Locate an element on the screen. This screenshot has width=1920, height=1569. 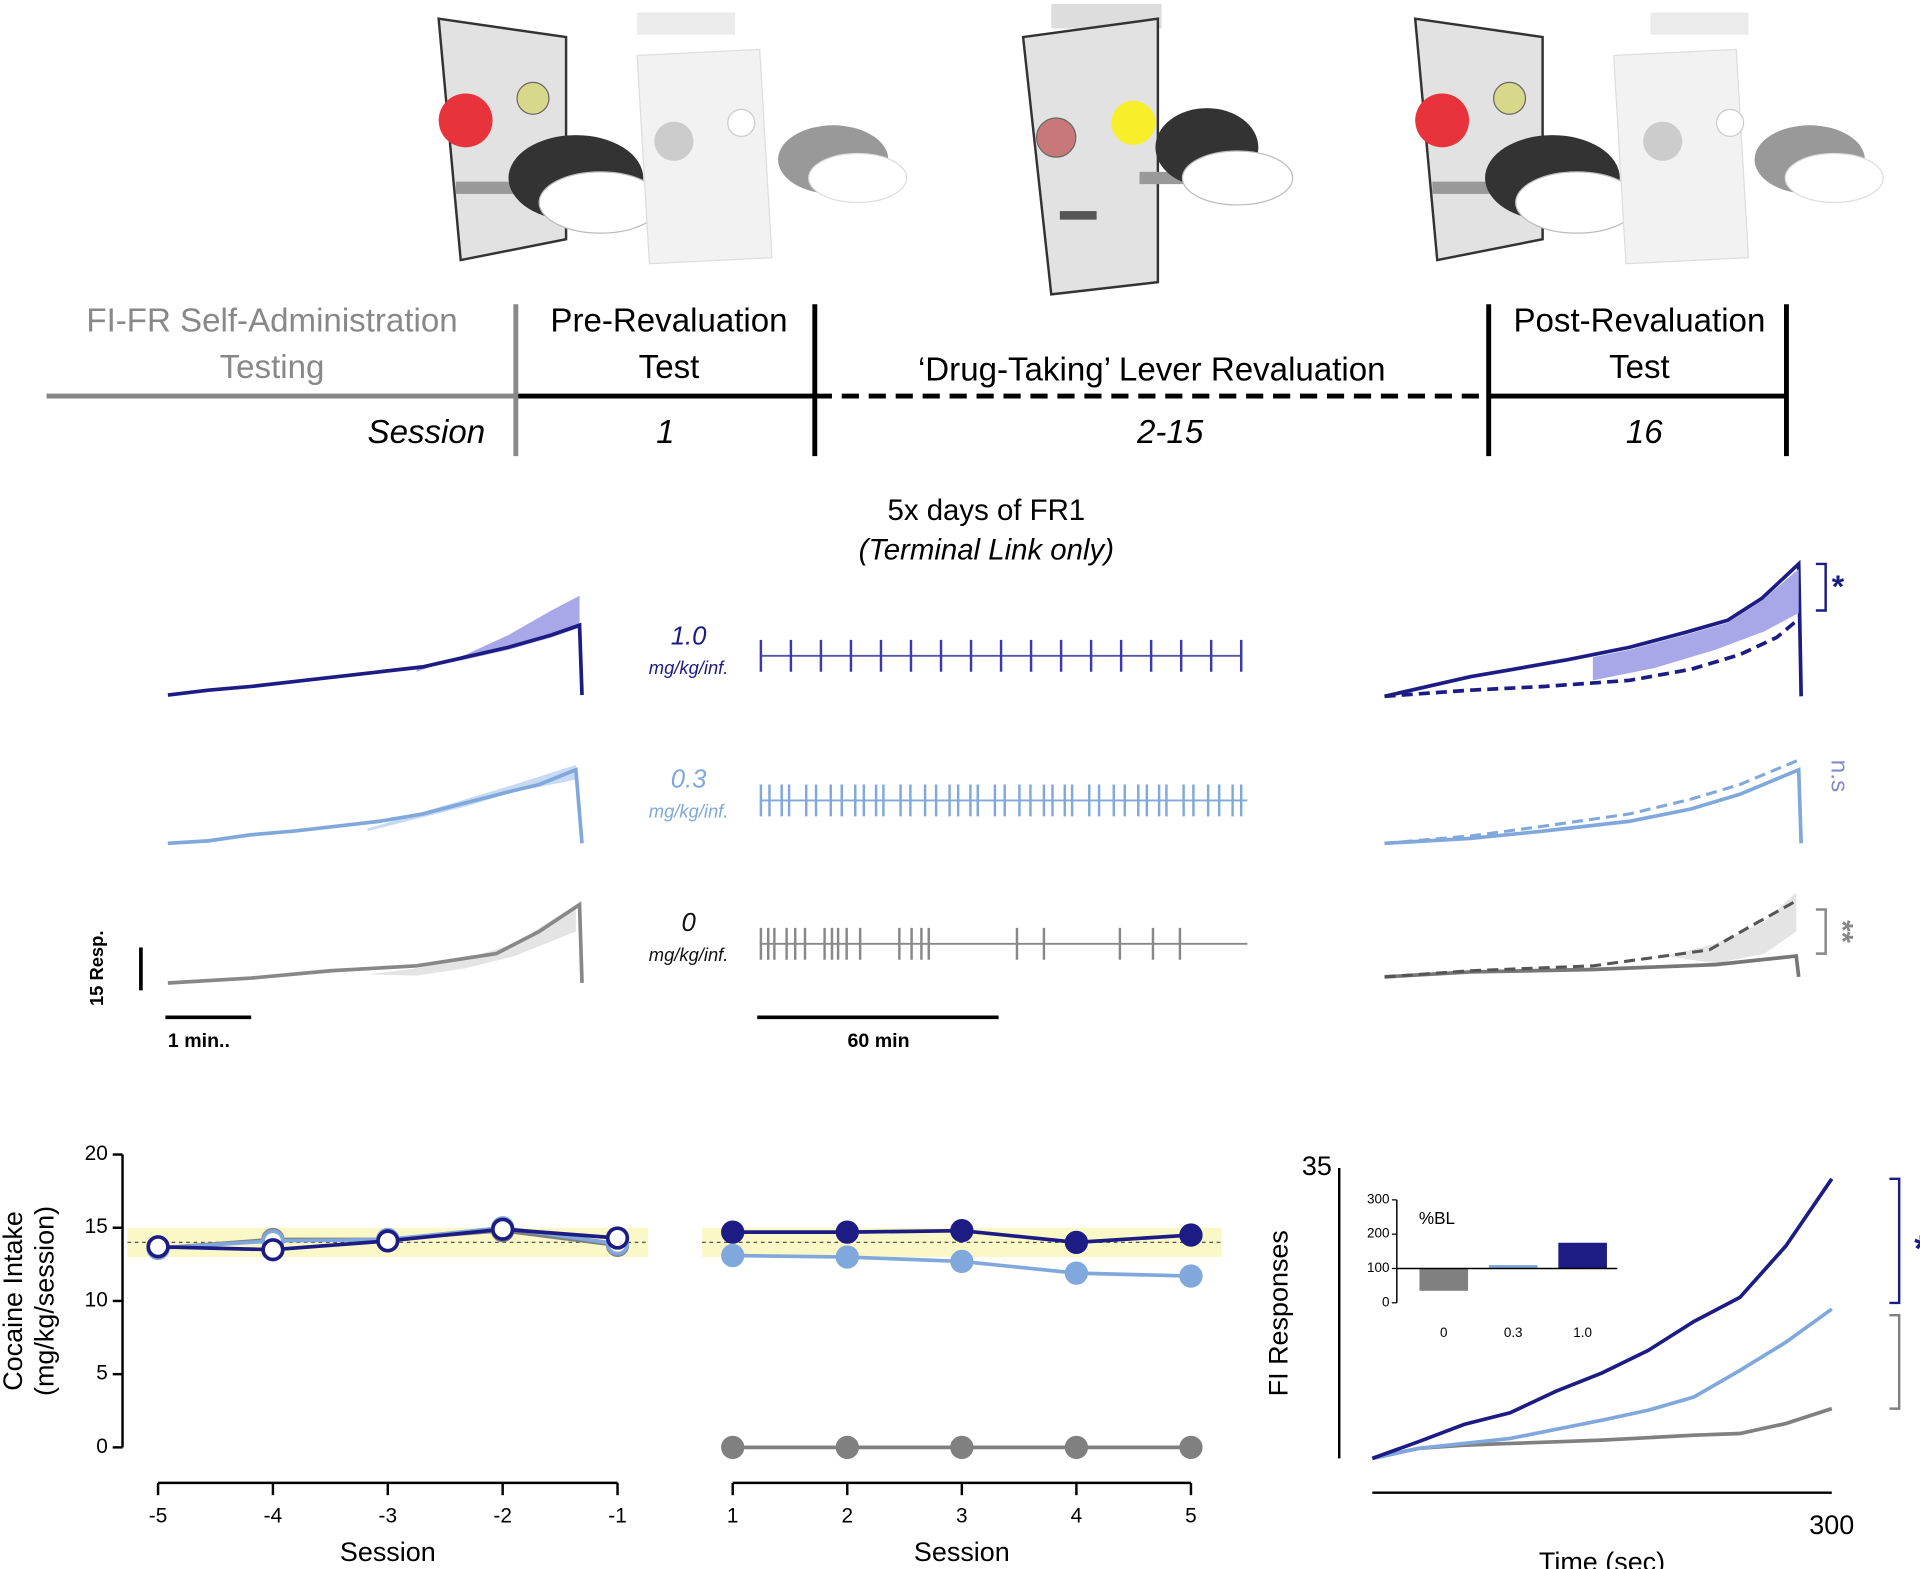
scale-label: 1 min.. is located at coordinates (199, 1041).